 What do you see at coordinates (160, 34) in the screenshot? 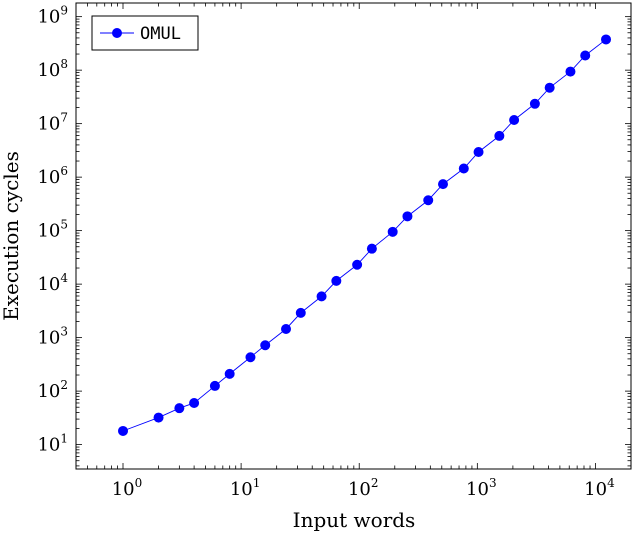
I see `legend-label: OMUL` at bounding box center [160, 34].